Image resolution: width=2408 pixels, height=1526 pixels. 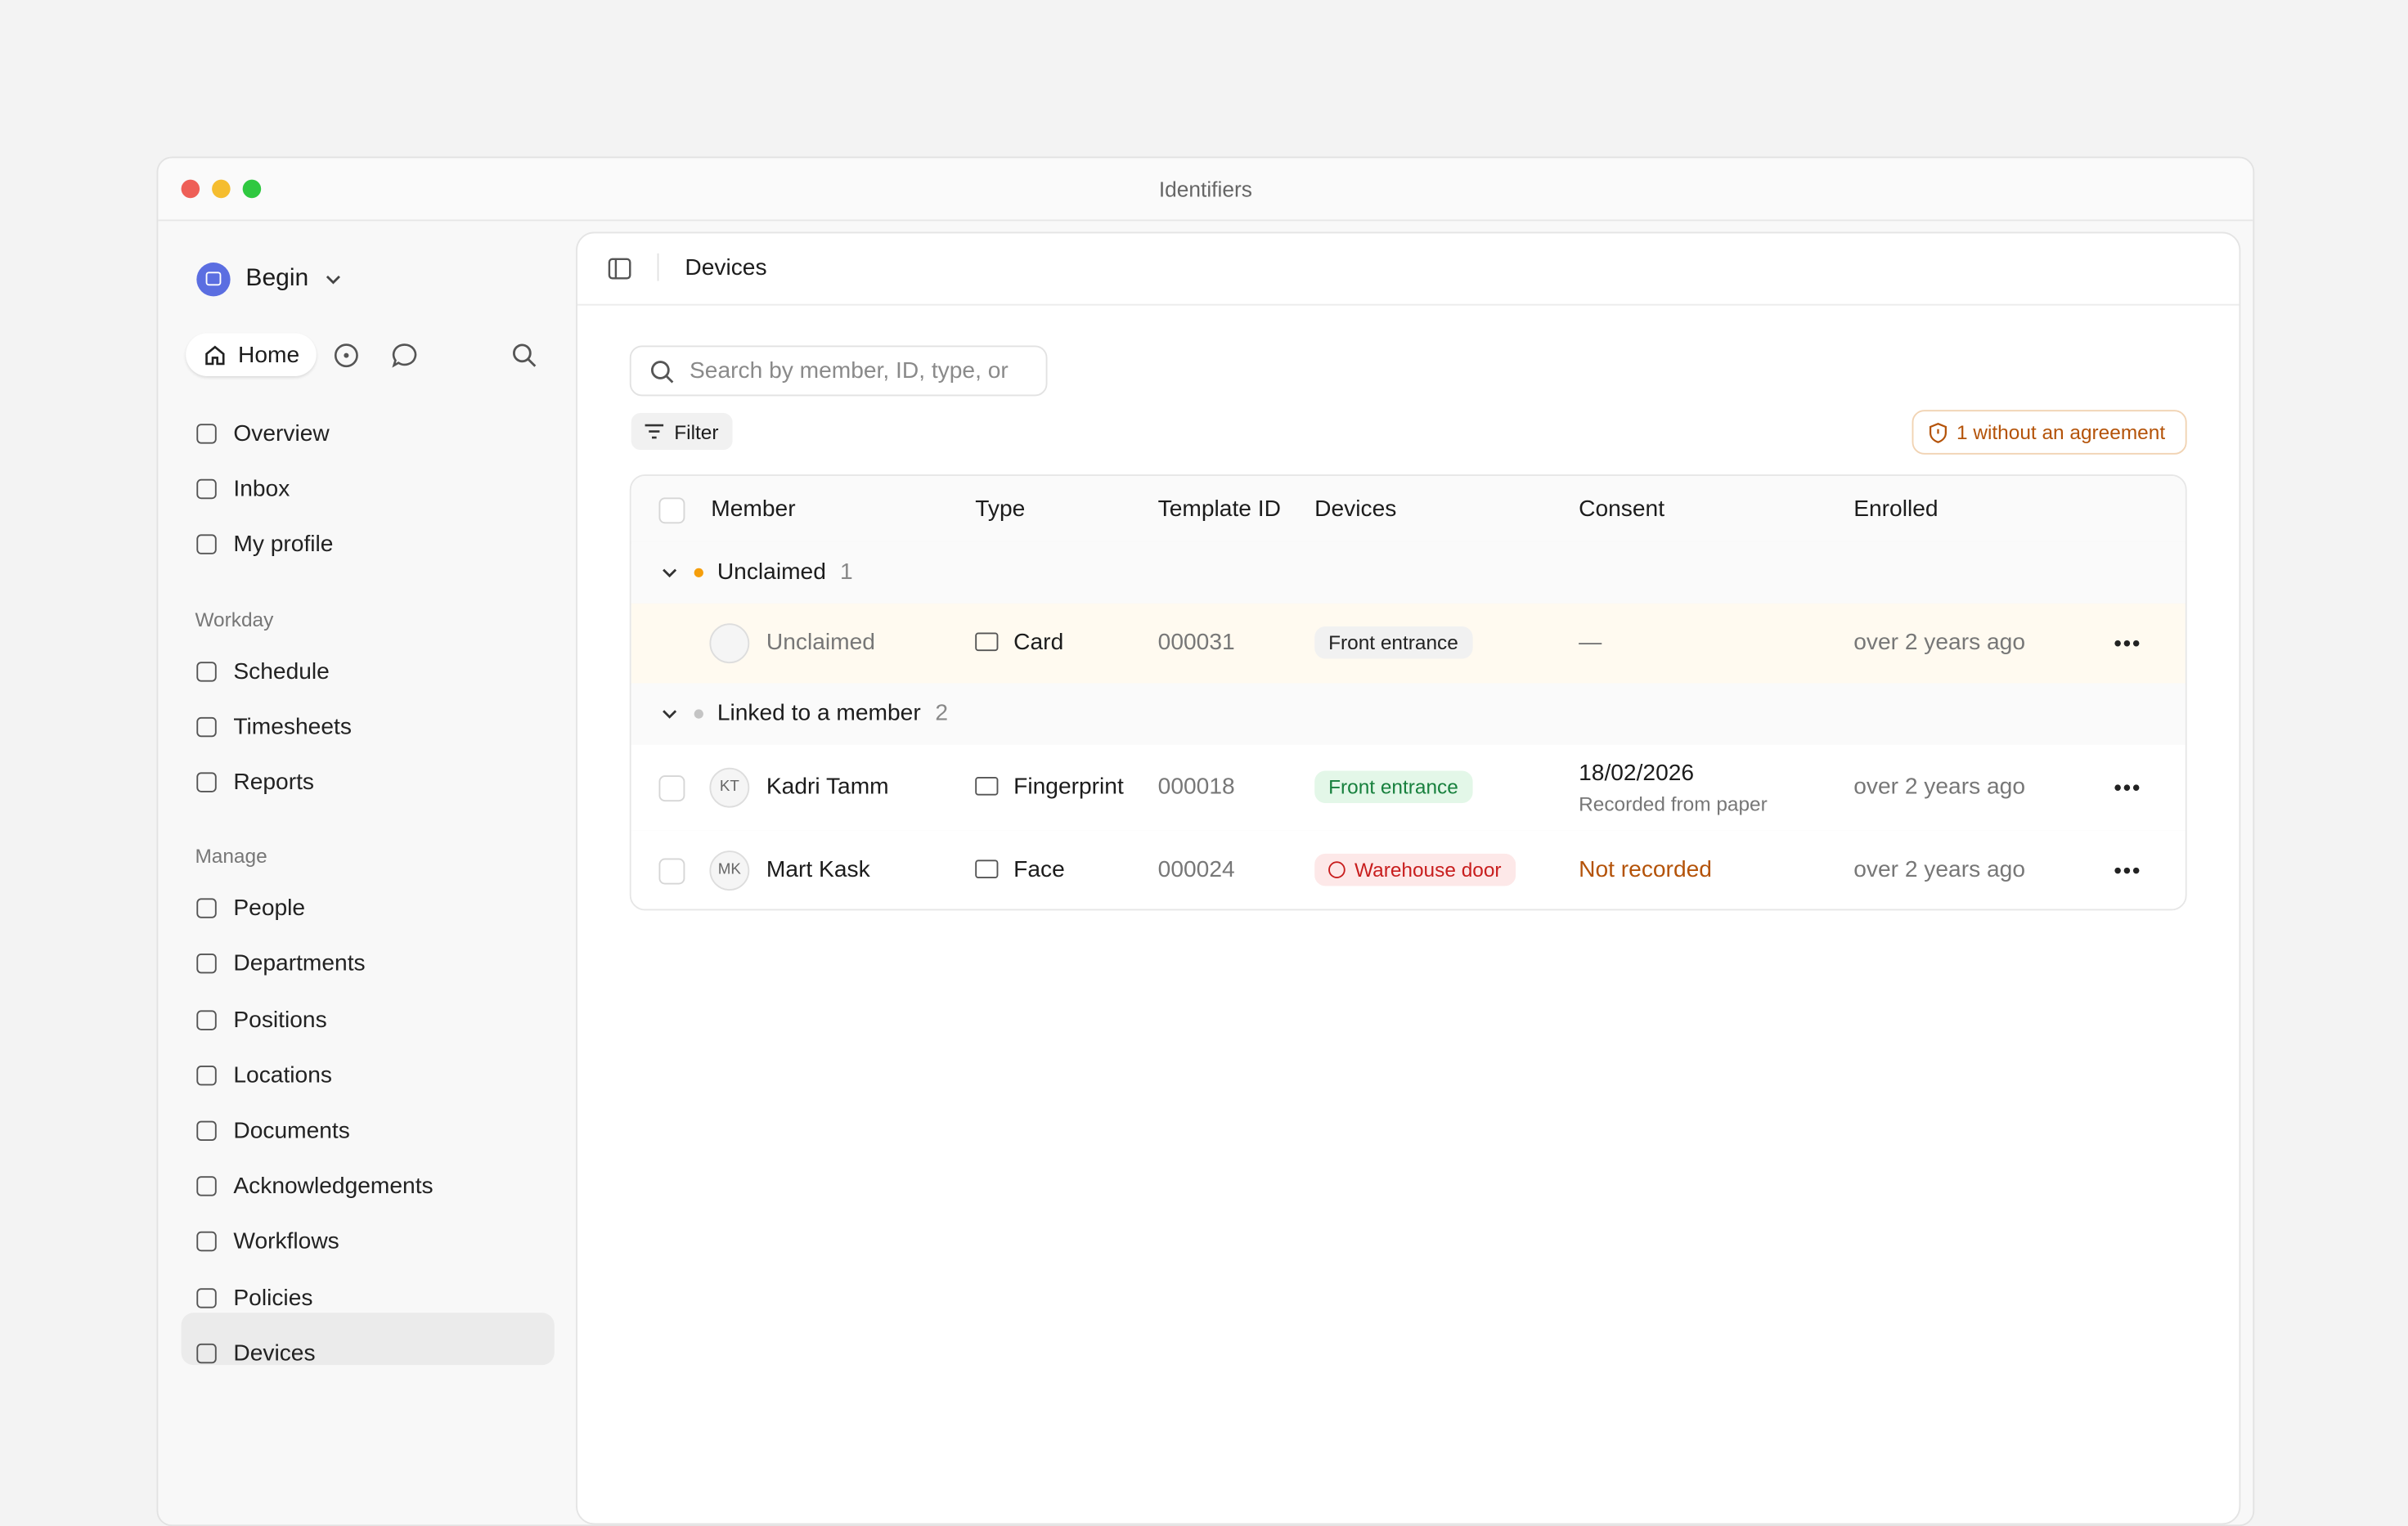 I want to click on search-button, so click(x=524, y=356).